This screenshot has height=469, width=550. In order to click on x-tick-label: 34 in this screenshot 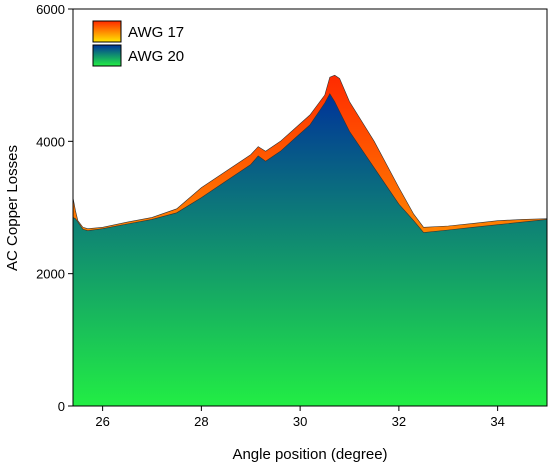, I will do `click(497, 421)`.